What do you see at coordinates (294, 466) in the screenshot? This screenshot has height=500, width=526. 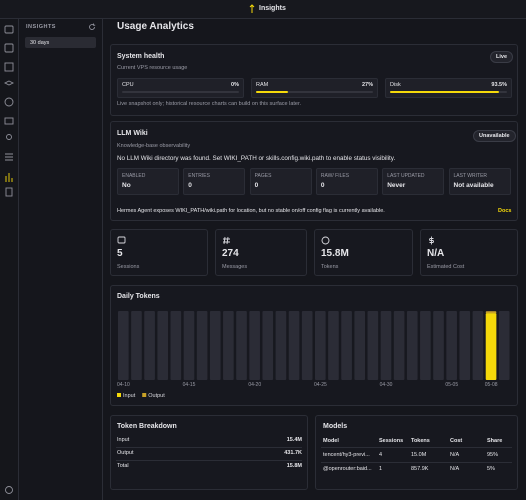 I see `breakdown-value: 15.8M` at bounding box center [294, 466].